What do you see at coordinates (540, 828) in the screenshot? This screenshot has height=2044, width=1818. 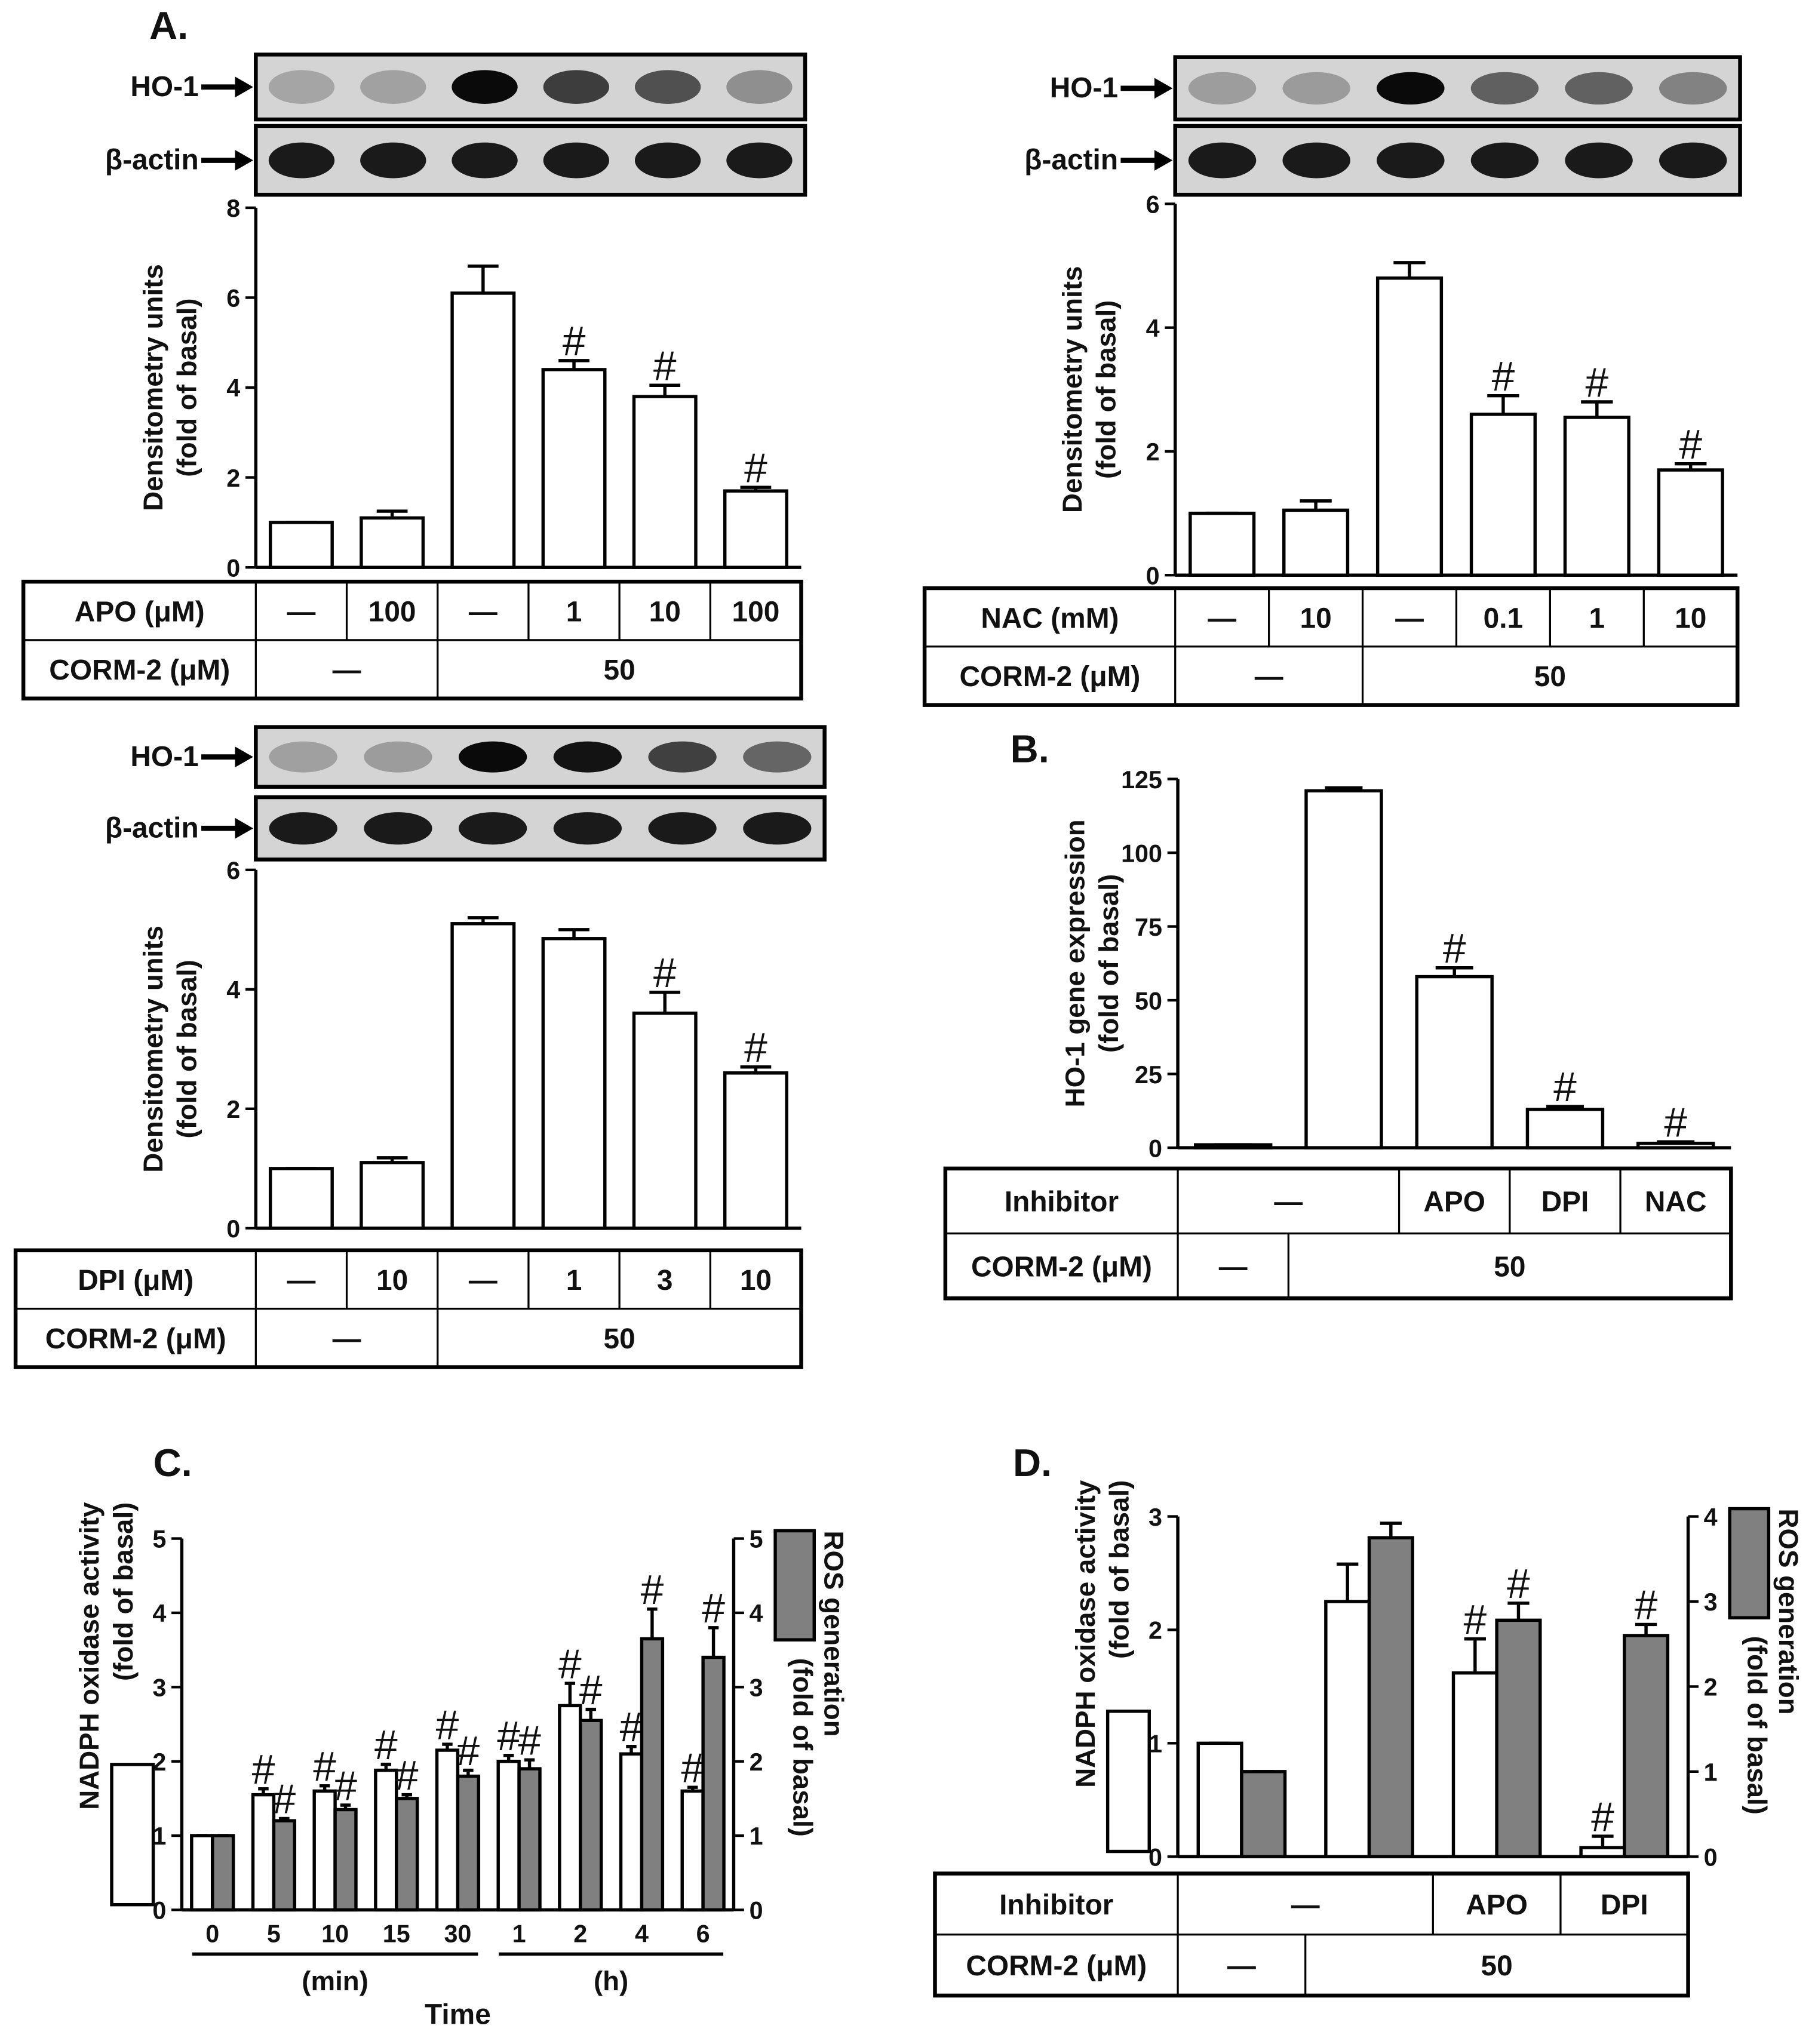 I see `blot-frame` at bounding box center [540, 828].